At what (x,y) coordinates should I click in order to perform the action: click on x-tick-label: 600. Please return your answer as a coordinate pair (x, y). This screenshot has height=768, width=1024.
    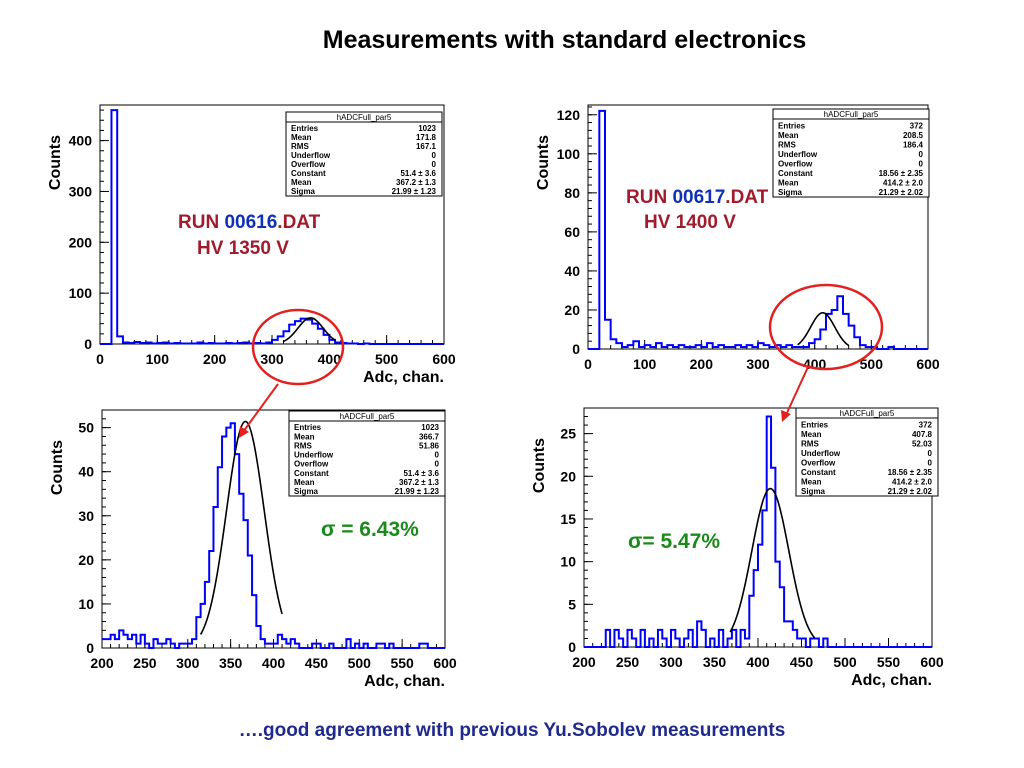
    Looking at the image, I should click on (932, 662).